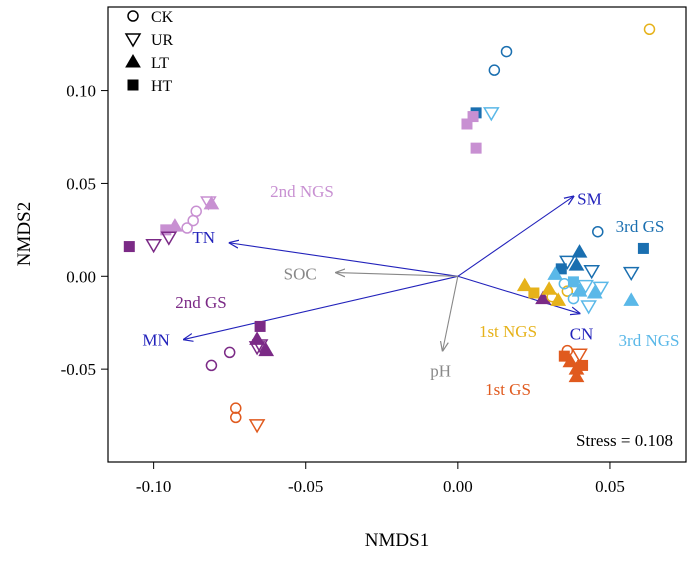 This screenshot has height=565, width=700. I want to click on legend-marker-ur, so click(133, 40).